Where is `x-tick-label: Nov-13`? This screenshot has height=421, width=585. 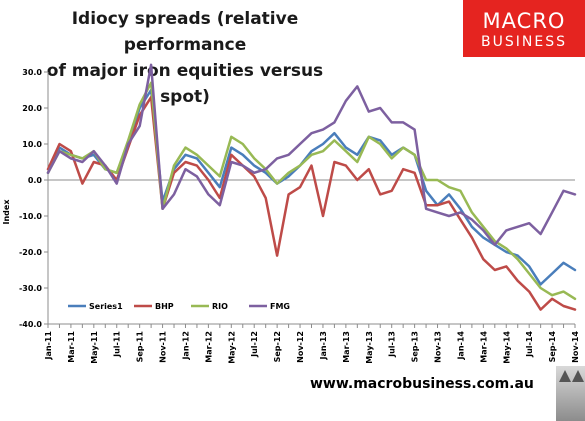
x-tick-label: Nov-13 is located at coordinates (438, 347).